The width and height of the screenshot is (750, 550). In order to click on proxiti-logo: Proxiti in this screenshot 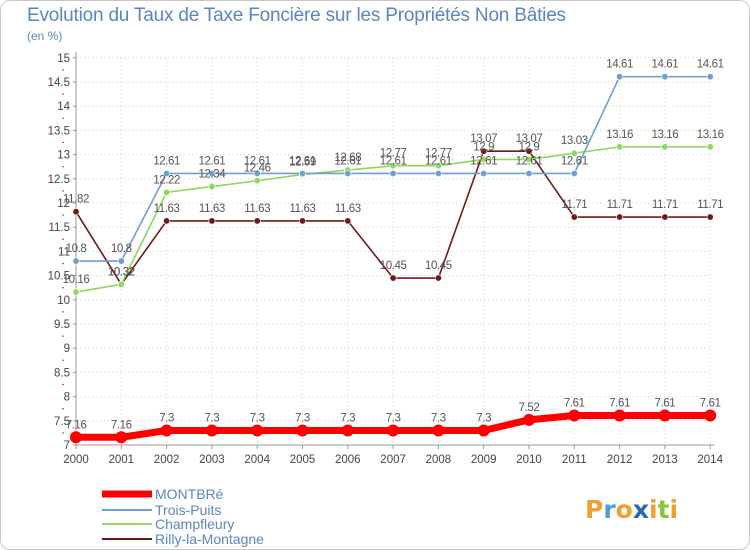, I will do `click(631, 509)`.